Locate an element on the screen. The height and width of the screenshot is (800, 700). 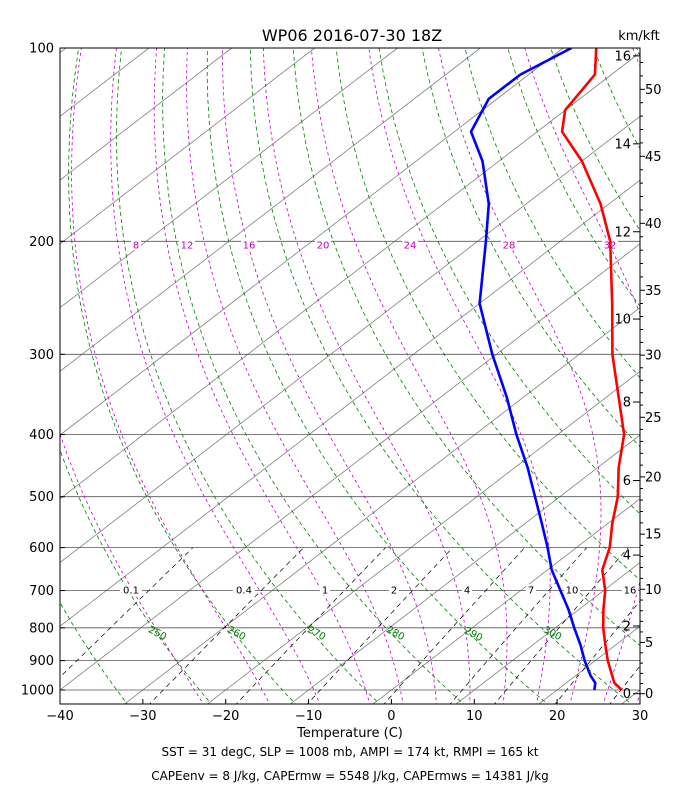
km-tick-label: 14 is located at coordinates (622, 144).